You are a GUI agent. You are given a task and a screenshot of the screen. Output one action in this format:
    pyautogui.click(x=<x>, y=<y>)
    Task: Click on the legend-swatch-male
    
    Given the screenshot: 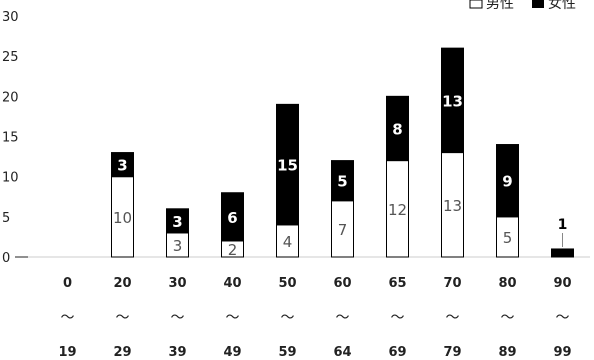 What is the action you would take?
    pyautogui.click(x=476, y=4)
    